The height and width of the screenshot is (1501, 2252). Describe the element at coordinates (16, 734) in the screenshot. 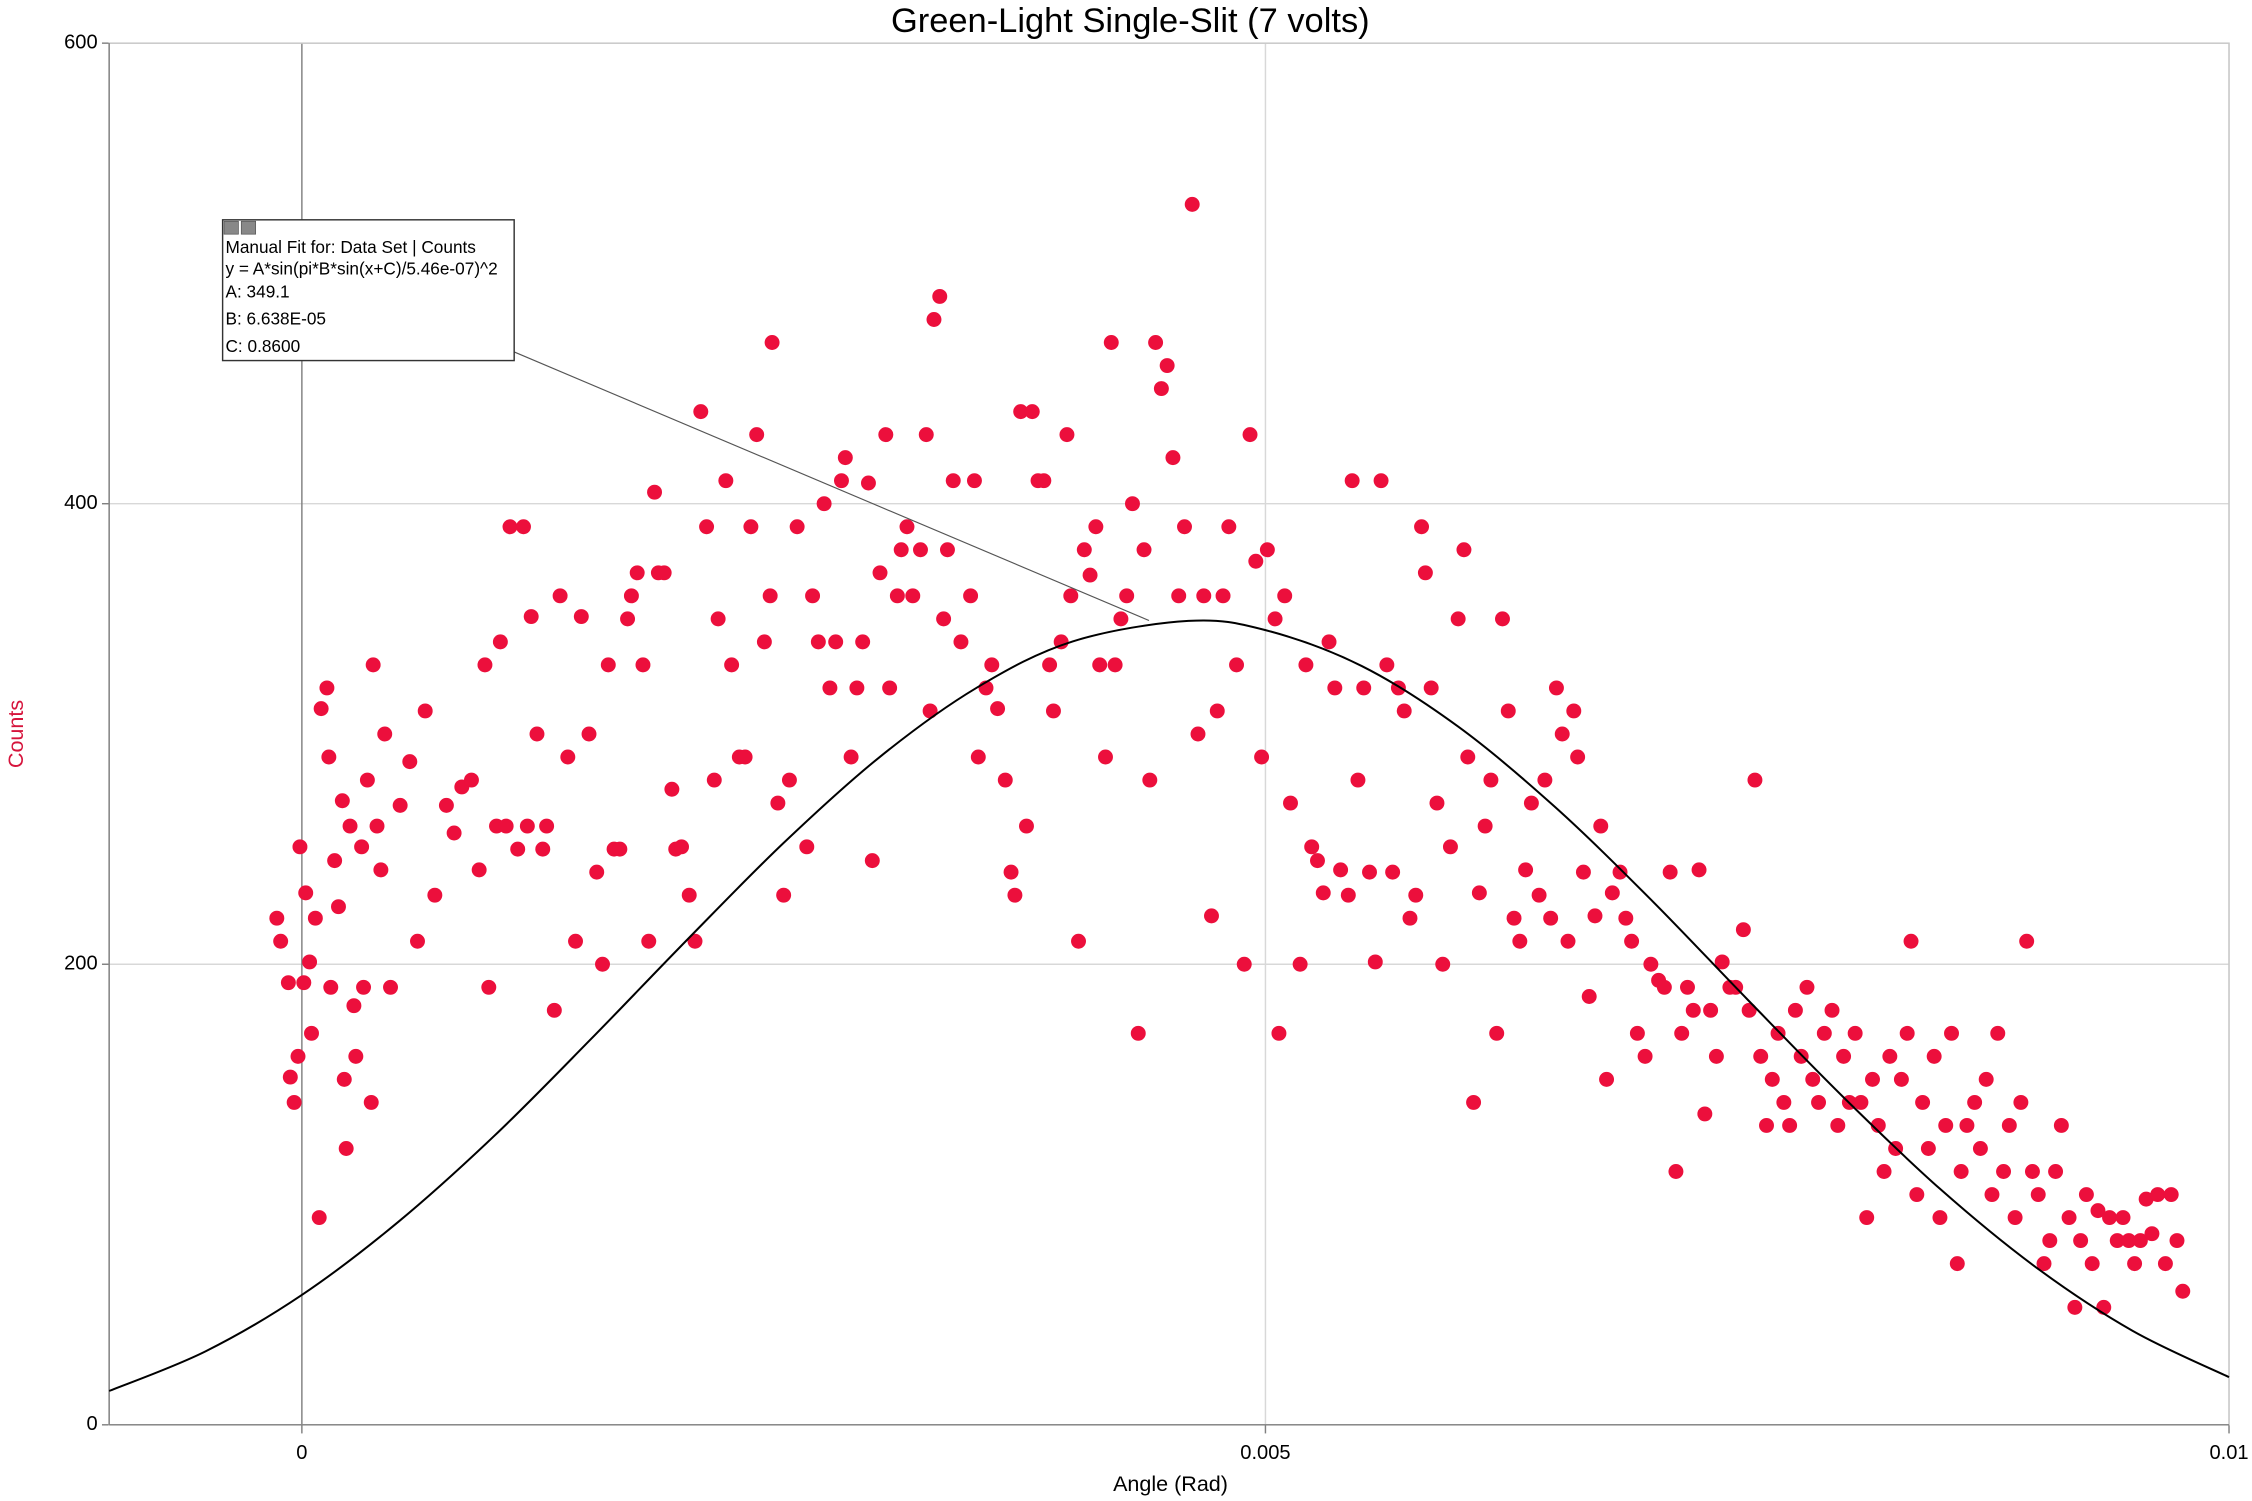

I see `y-axis-label: Counts` at that location.